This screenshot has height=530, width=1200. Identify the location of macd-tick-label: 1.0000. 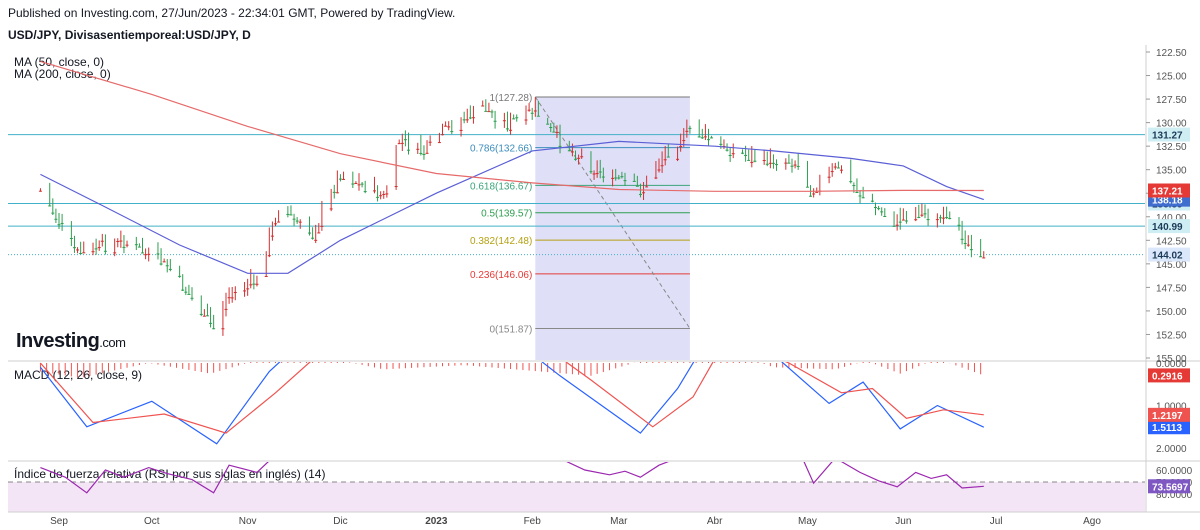
(1171, 407).